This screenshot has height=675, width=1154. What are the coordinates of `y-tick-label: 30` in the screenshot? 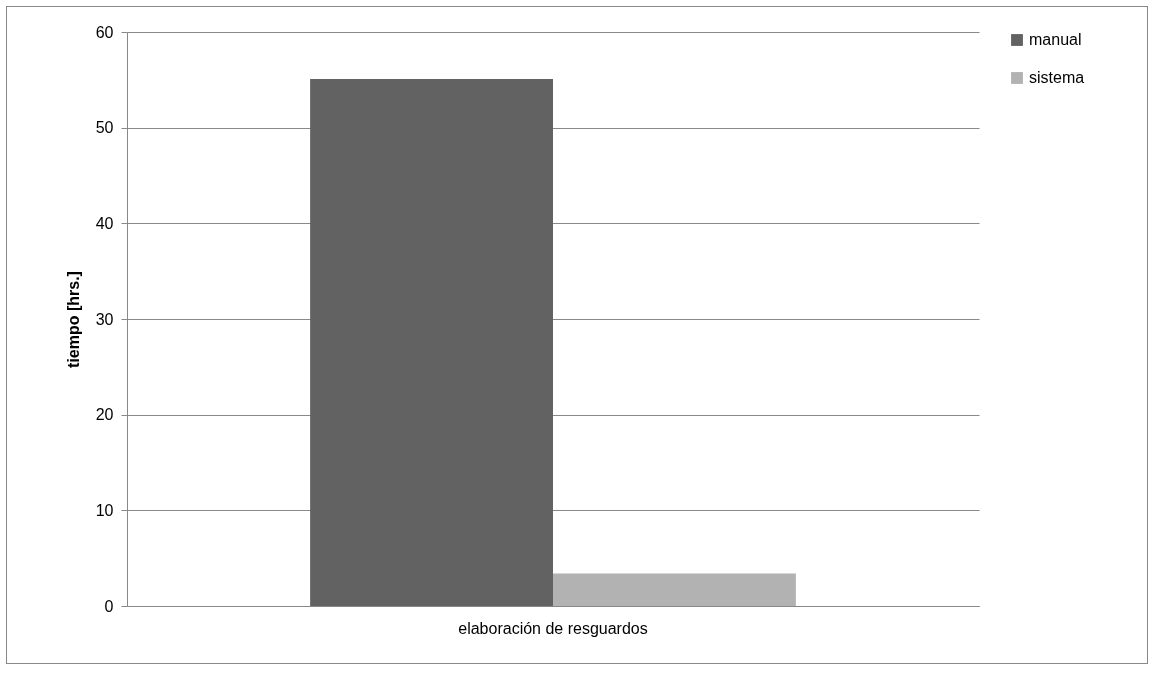 It's located at (104, 319).